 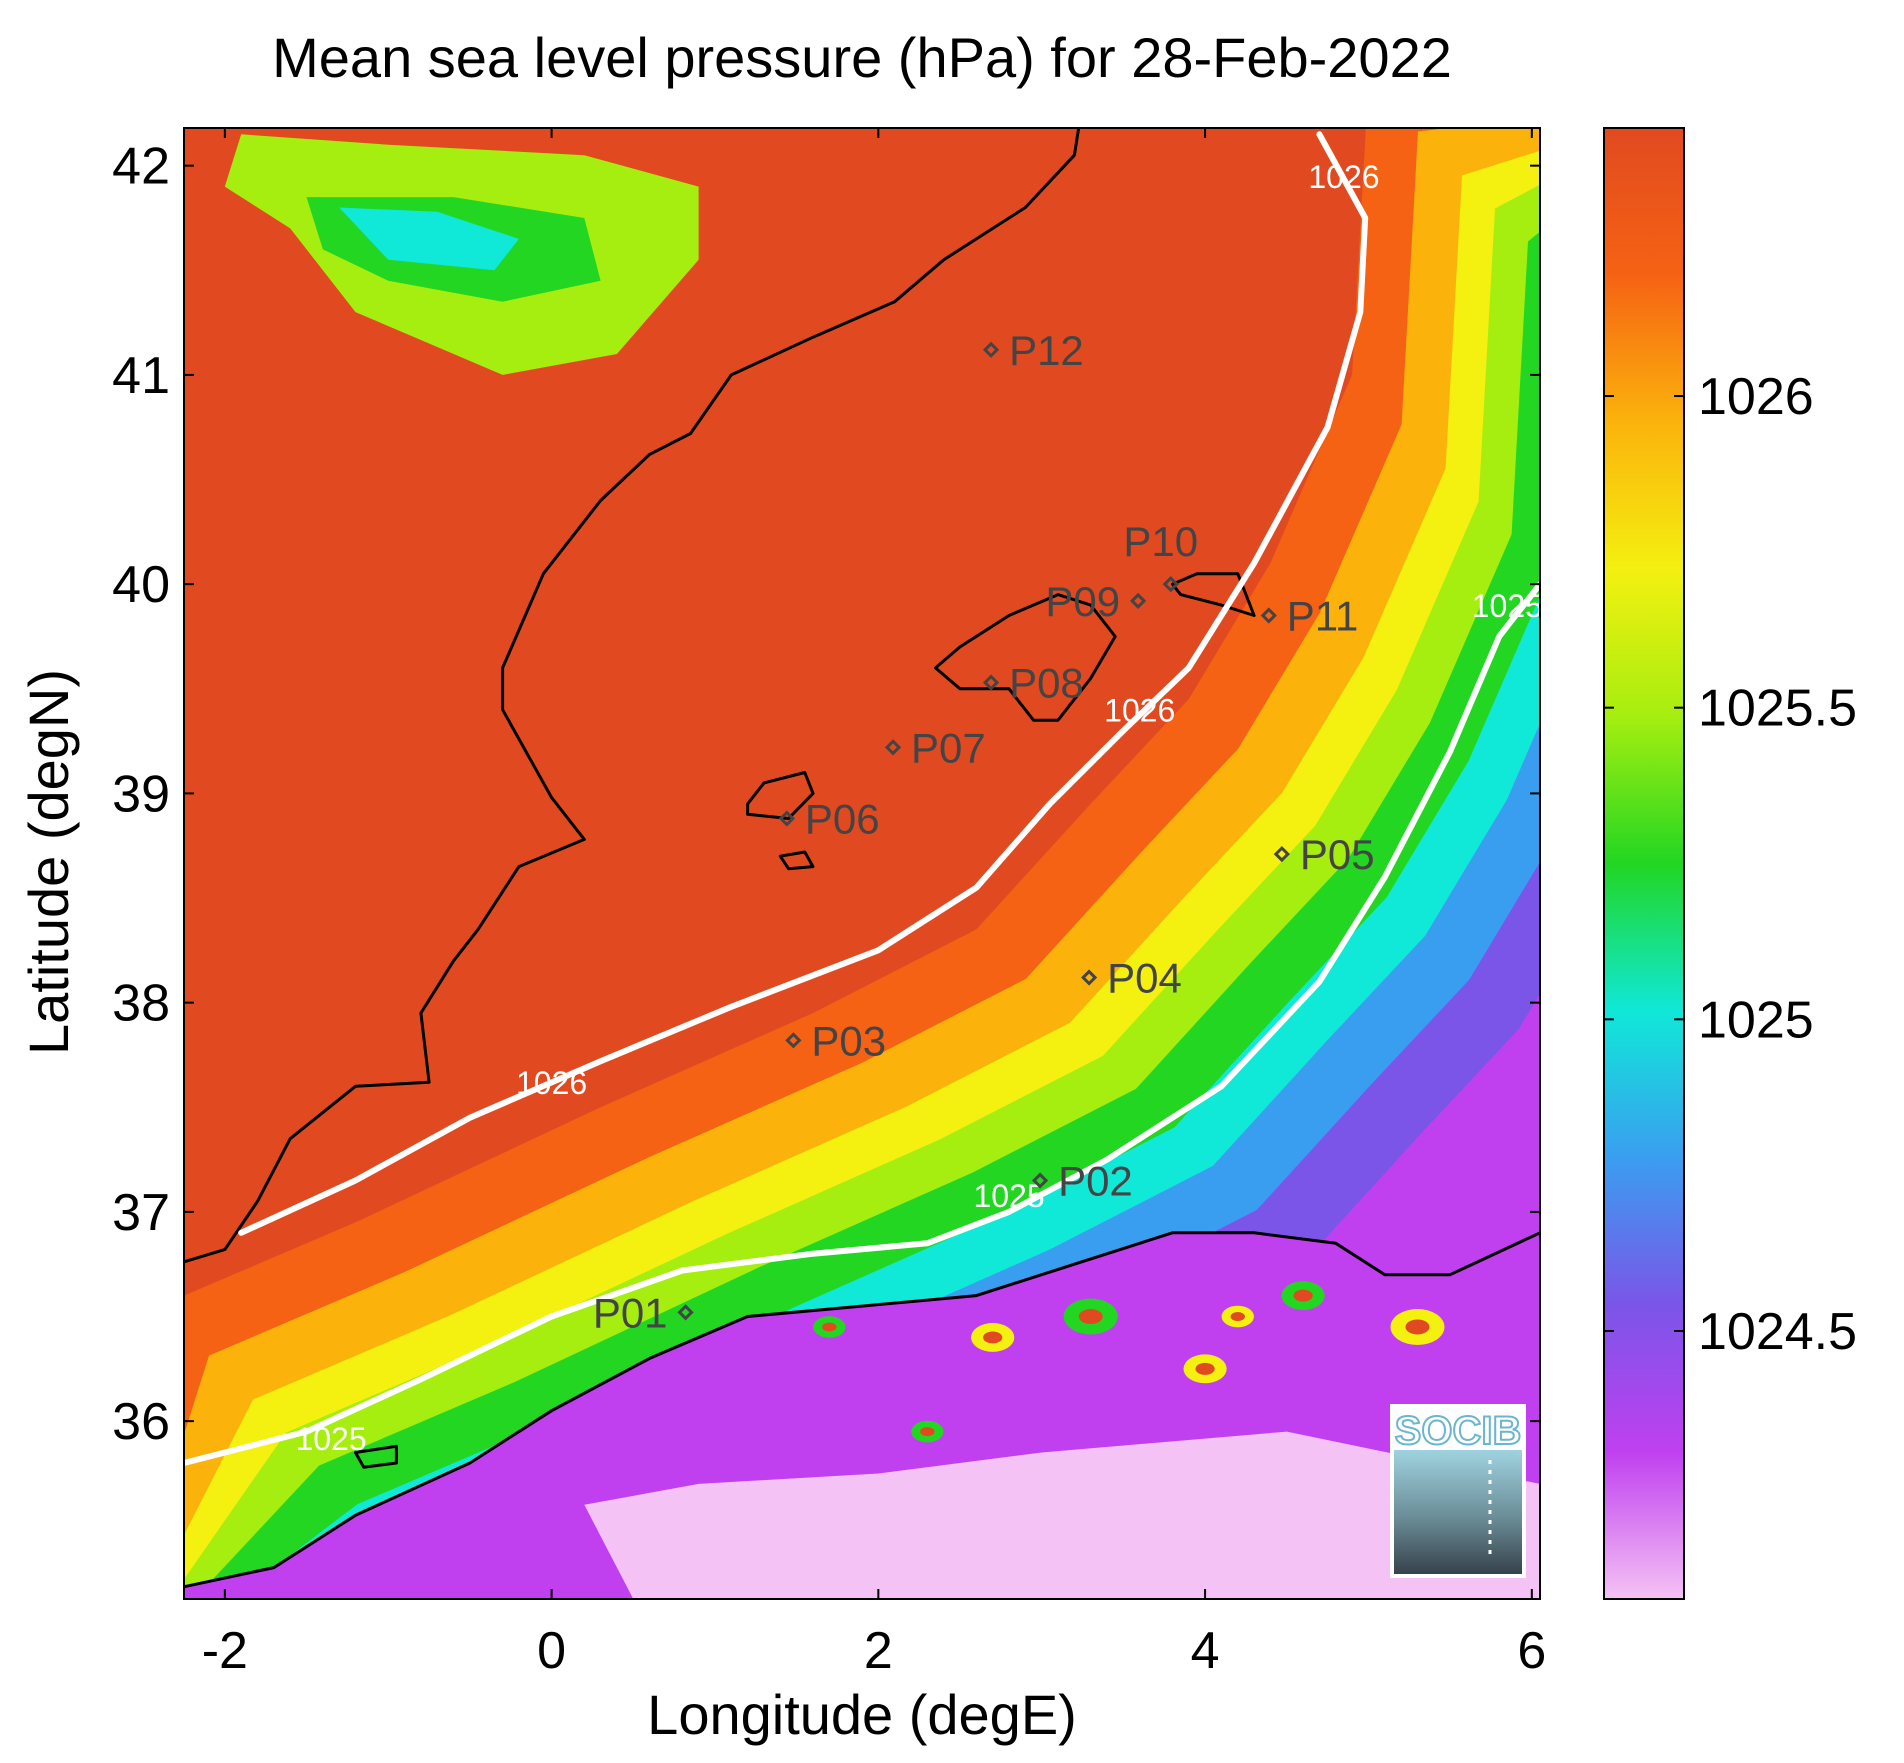 What do you see at coordinates (842, 819) in the screenshot?
I see `station-label: P06` at bounding box center [842, 819].